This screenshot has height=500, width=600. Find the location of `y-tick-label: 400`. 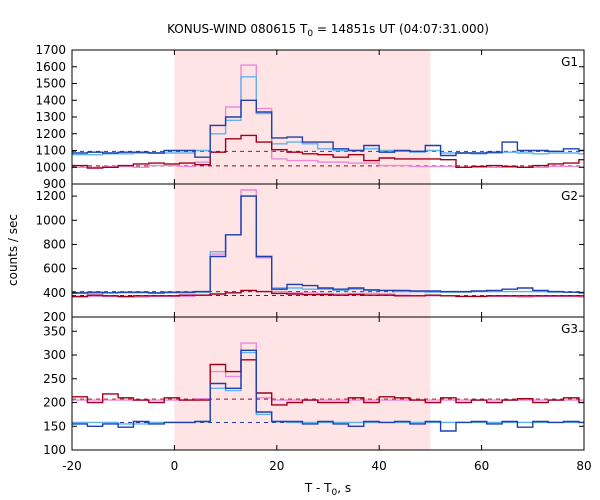

y-tick-label: 400 is located at coordinates (54, 293).